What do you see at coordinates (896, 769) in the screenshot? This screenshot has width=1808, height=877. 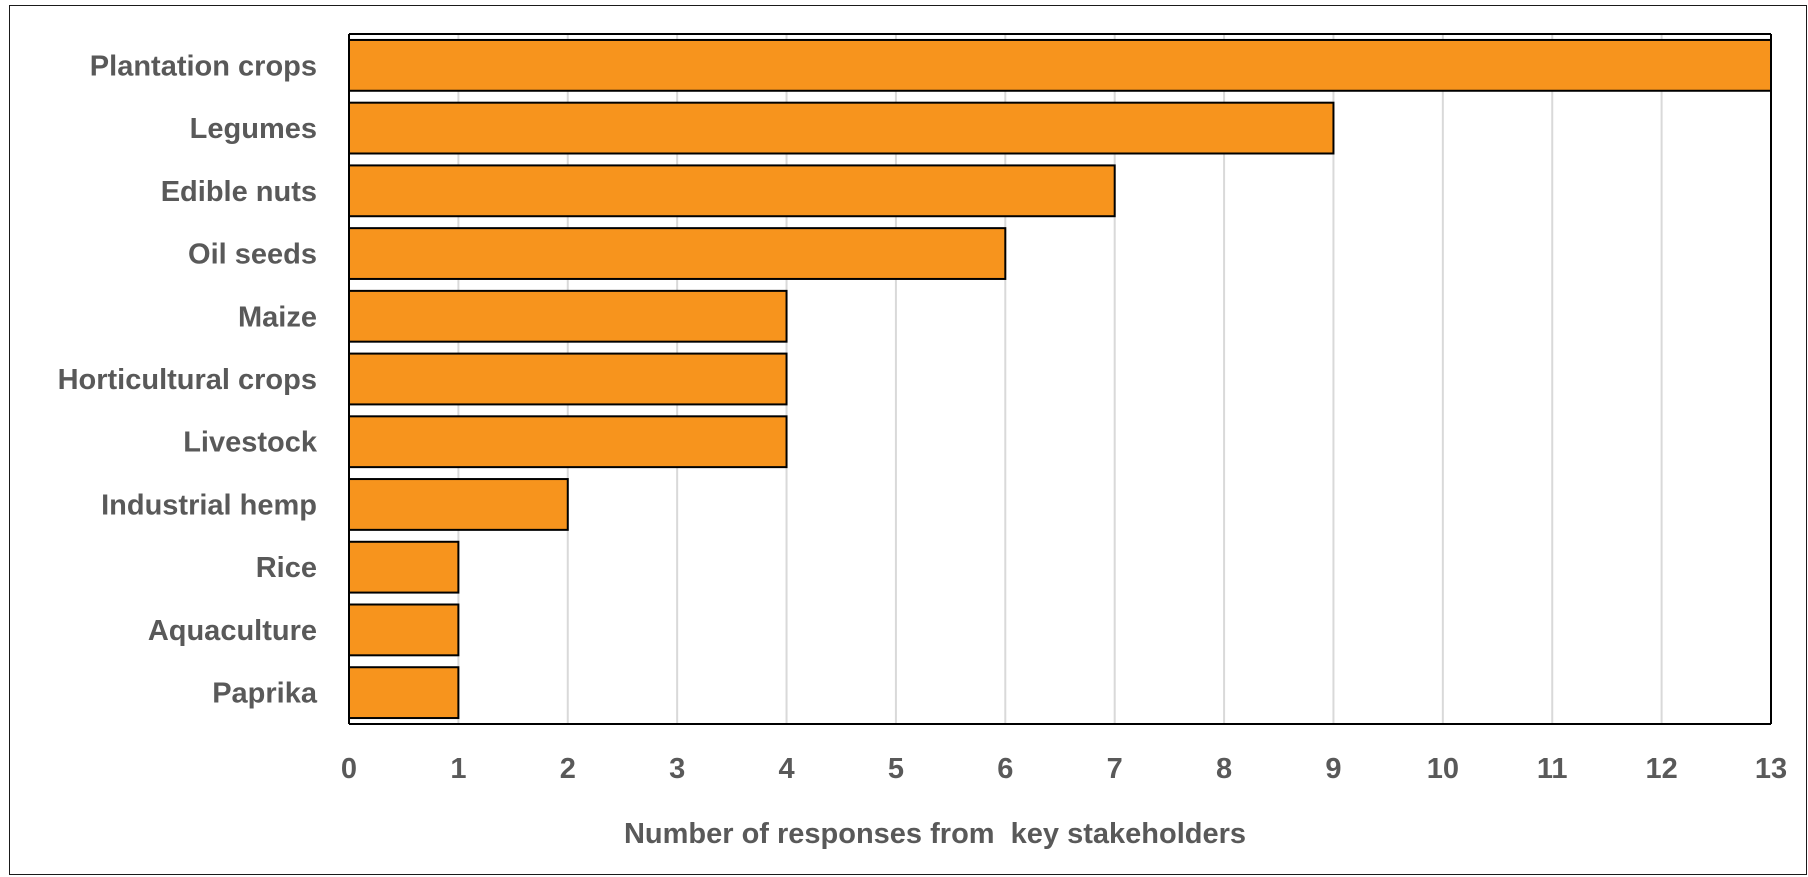 I see `x-tick-label: 5` at bounding box center [896, 769].